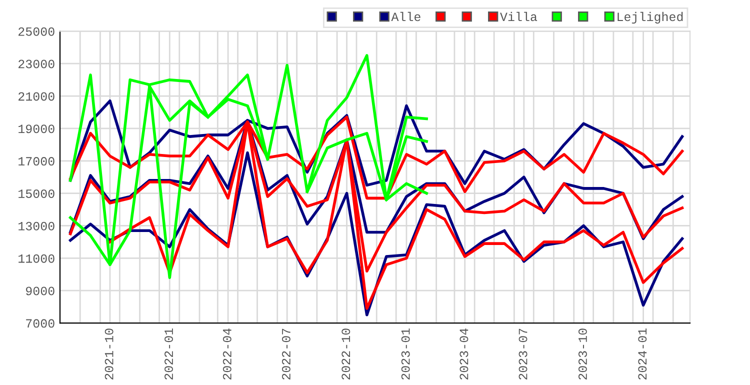 The width and height of the screenshot is (750, 385). I want to click on x-tick-label: 2022-07, so click(286, 354).